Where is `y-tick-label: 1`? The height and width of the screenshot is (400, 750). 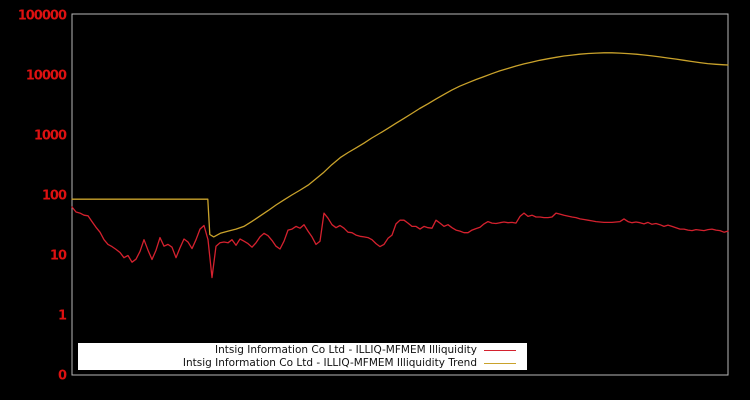 y-tick-label: 1 is located at coordinates (62, 316).